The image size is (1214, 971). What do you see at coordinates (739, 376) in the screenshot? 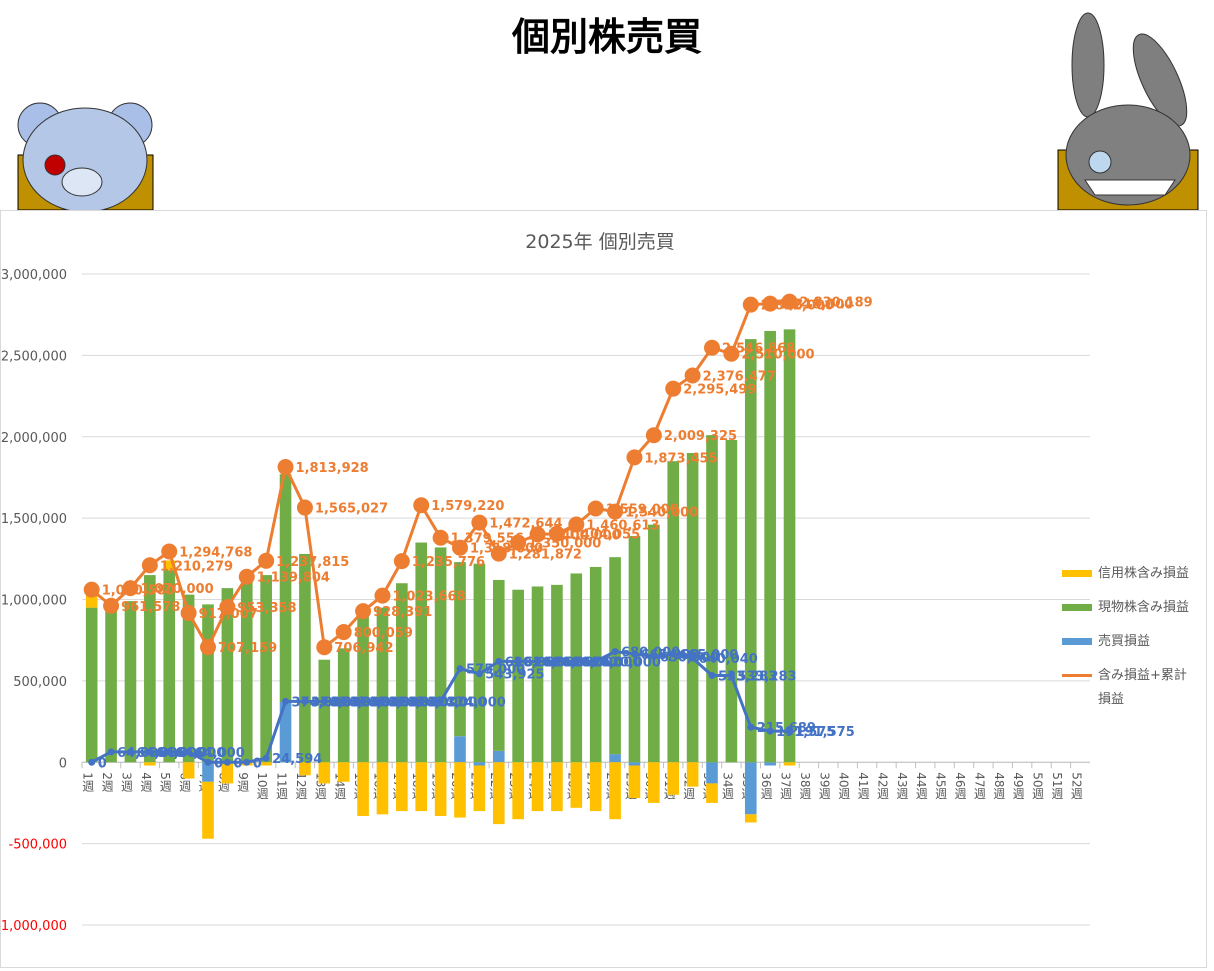
I see `data-label: 2,376,477` at bounding box center [739, 376].